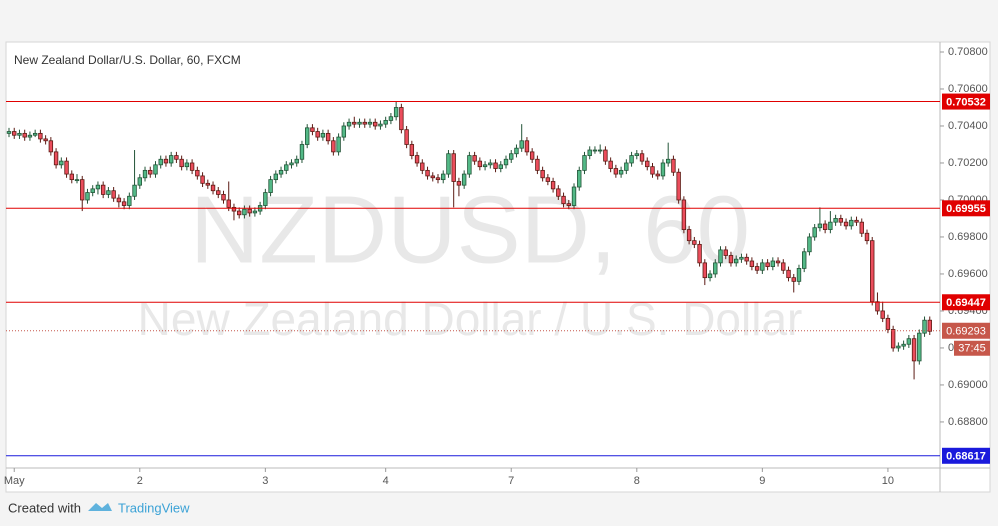  What do you see at coordinates (154, 507) in the screenshot?
I see `brand-link: TradingView` at bounding box center [154, 507].